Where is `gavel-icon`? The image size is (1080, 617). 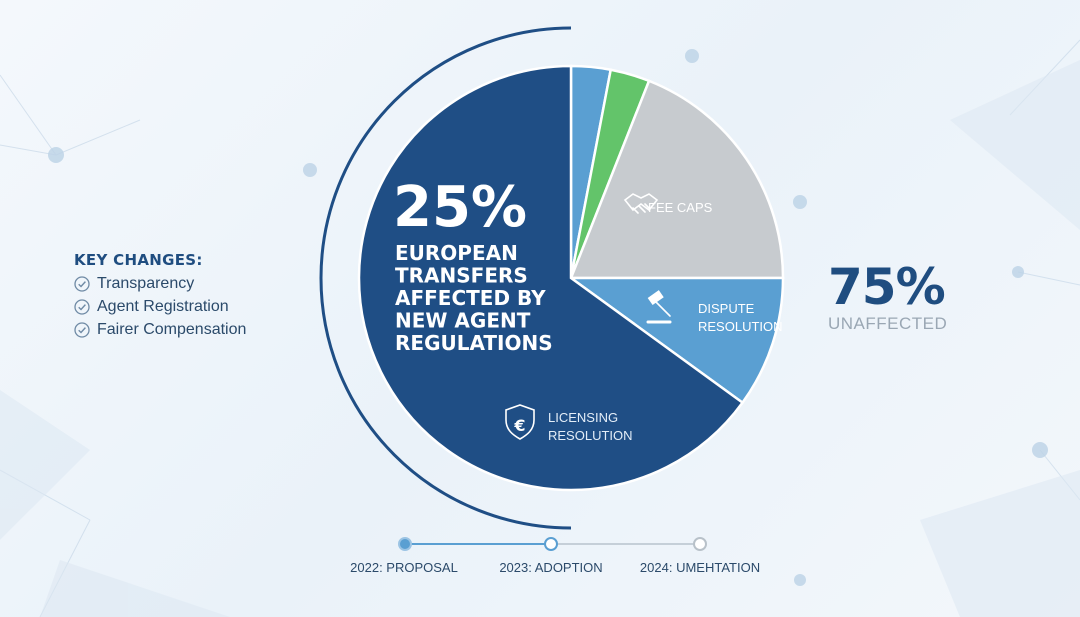
gavel-icon is located at coordinates (659, 307).